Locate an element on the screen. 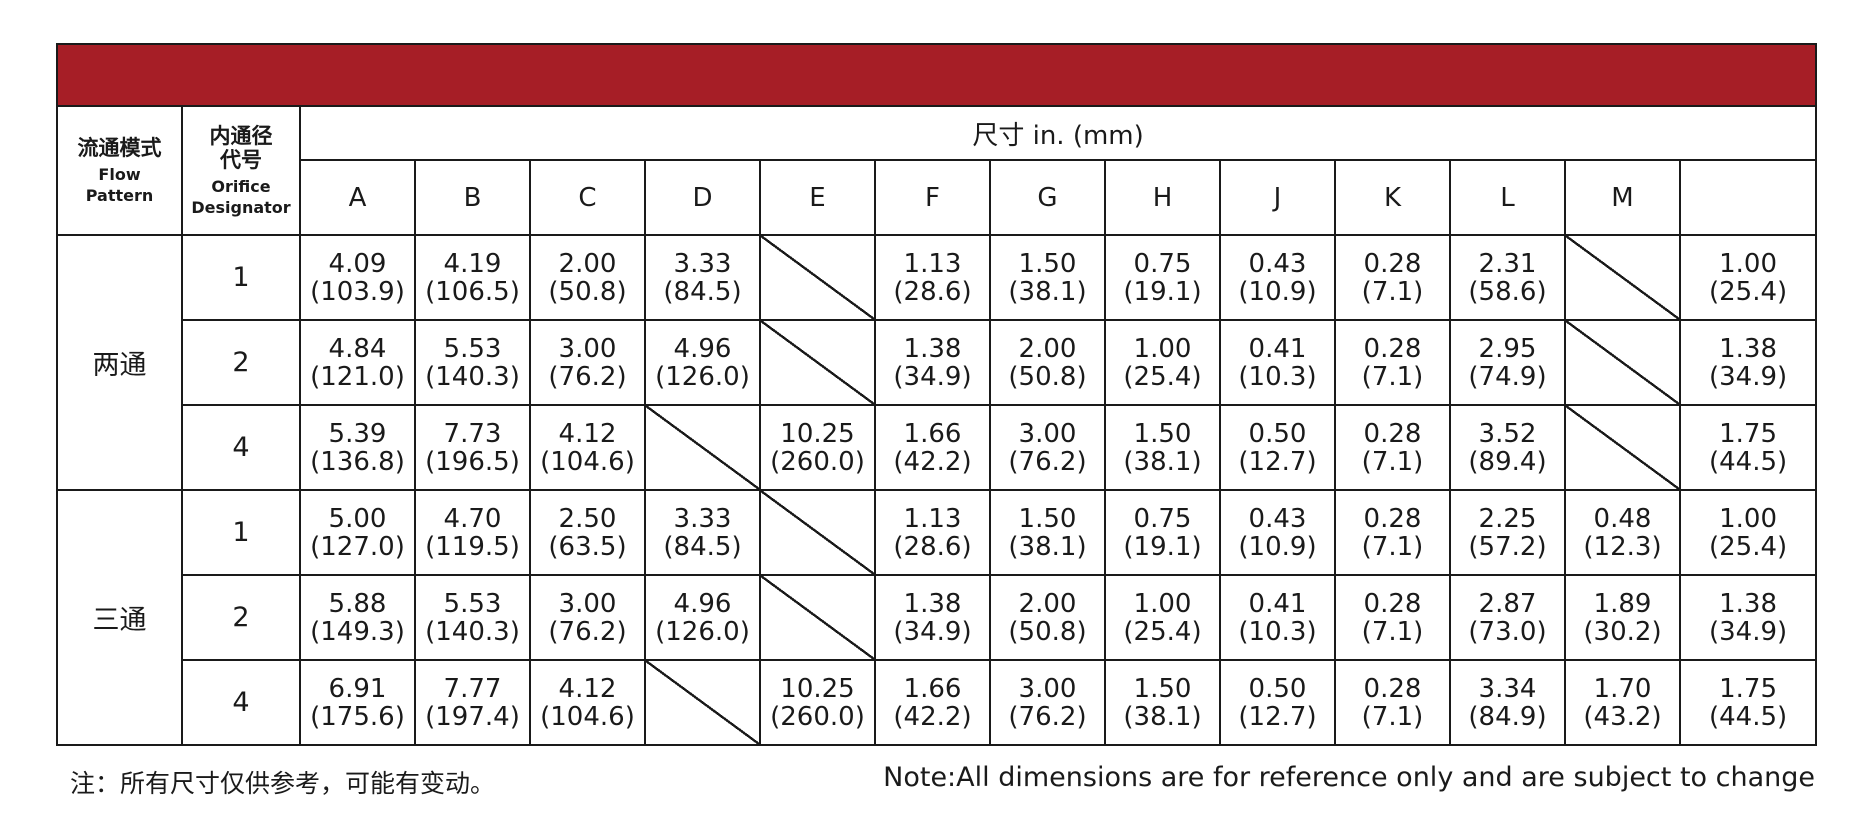 The height and width of the screenshot is (835, 1850). value-millimeters: (7.1) is located at coordinates (1392, 376).